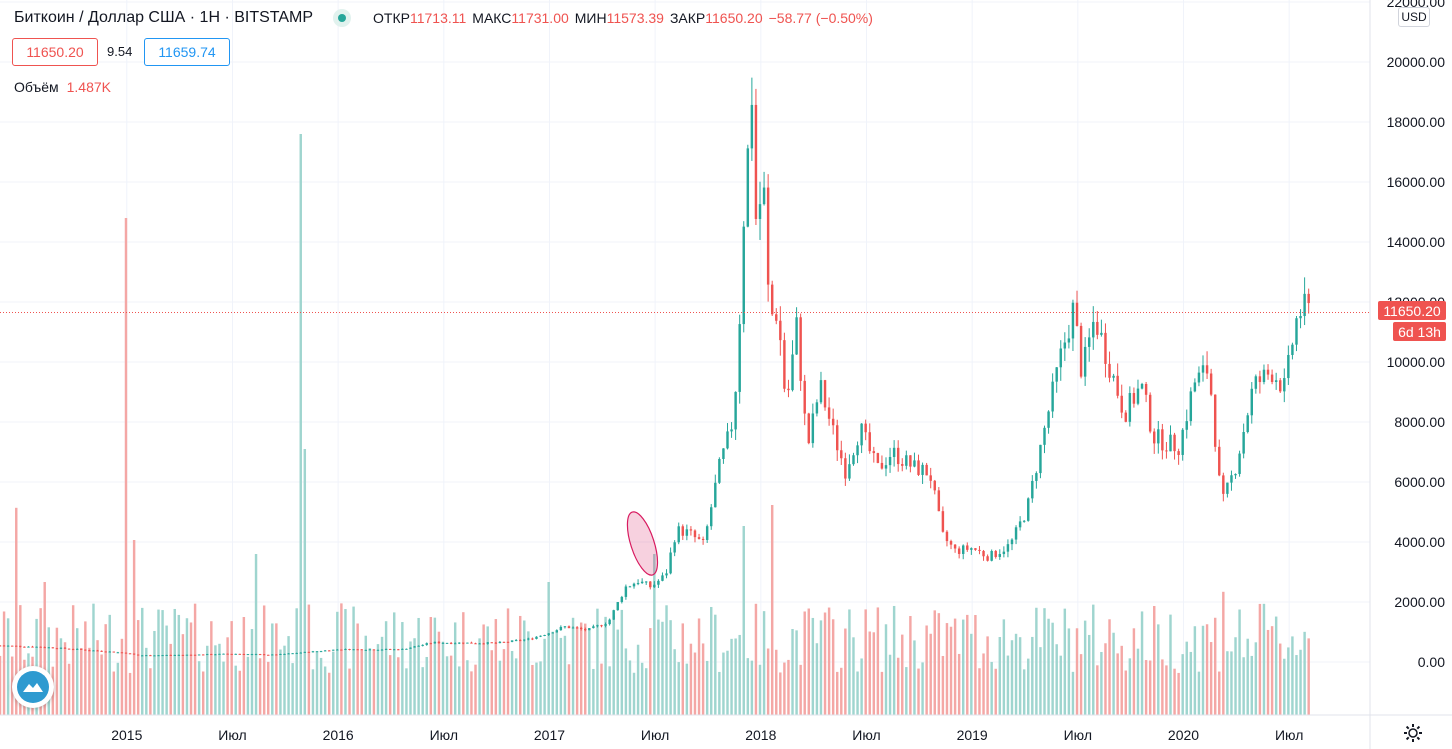  Describe the element at coordinates (55, 52) in the screenshot. I see `sell-price-button: 11650.20` at that location.